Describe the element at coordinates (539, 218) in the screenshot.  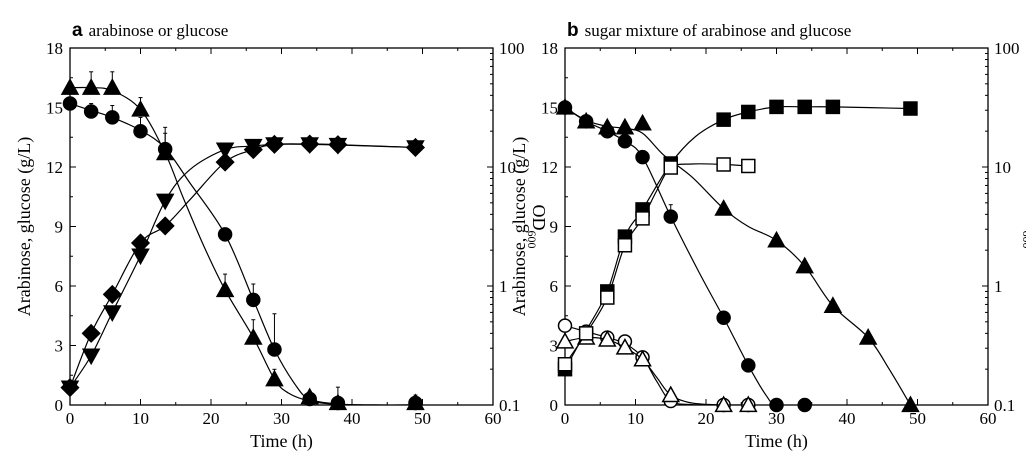
I see `y2-axis-label-main: OD` at that location.